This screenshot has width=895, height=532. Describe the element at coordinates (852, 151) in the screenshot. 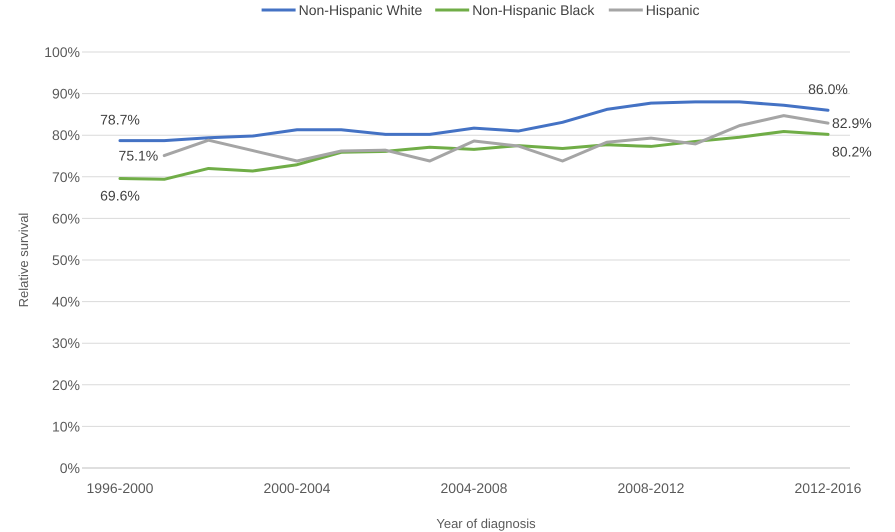

I see `data-label: 80.2%` at that location.